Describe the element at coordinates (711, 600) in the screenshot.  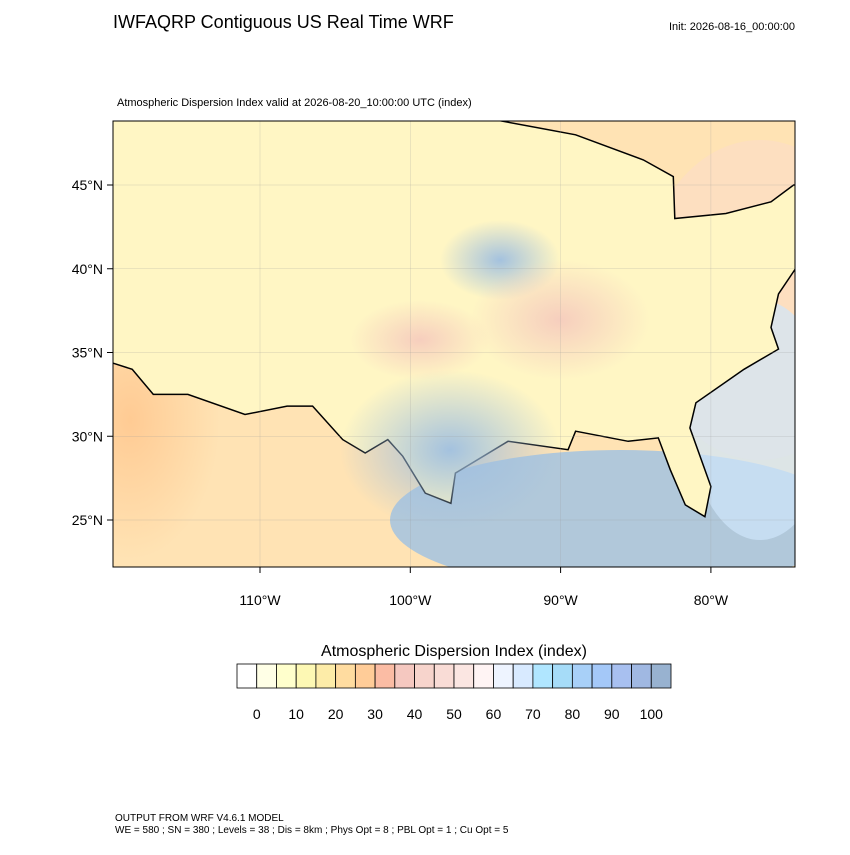
I see `lon-tick-label: 80°W` at that location.